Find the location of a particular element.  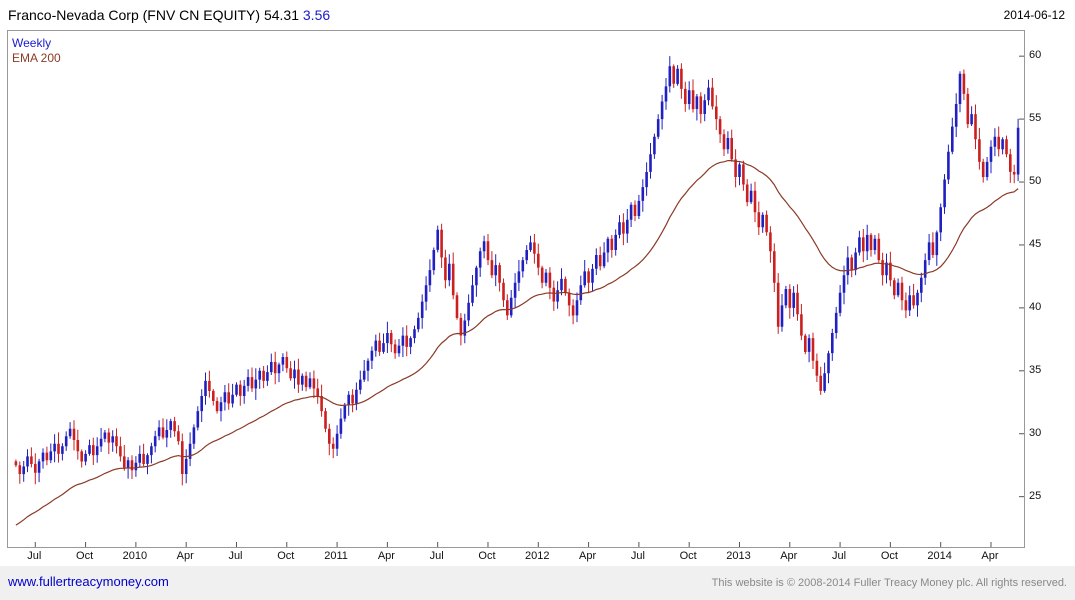

last-price: 54.31 is located at coordinates (281, 15).